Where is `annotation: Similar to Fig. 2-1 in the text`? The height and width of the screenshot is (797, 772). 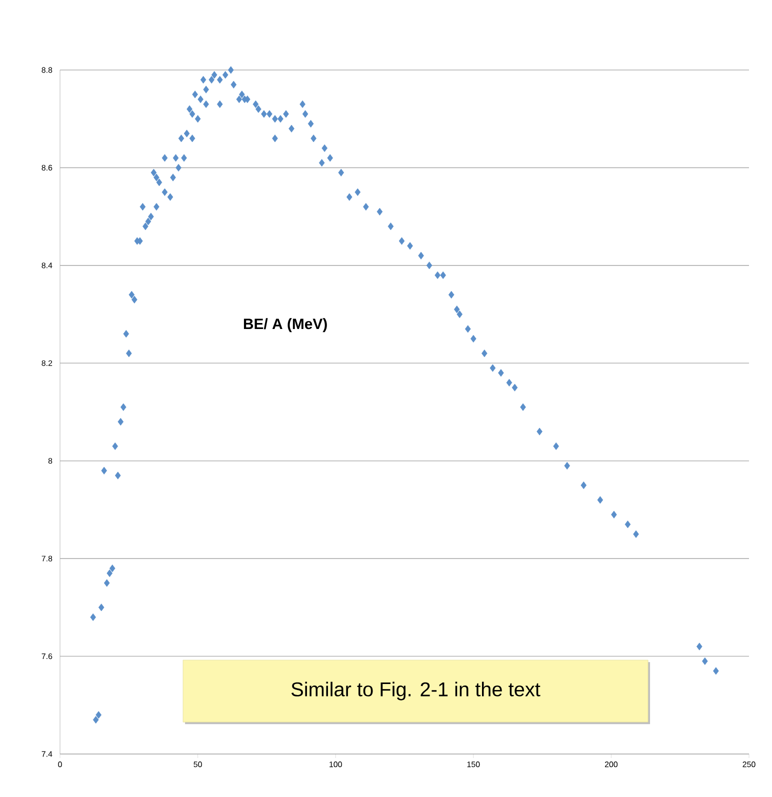 annotation: Similar to Fig. 2-1 in the text is located at coordinates (415, 691).